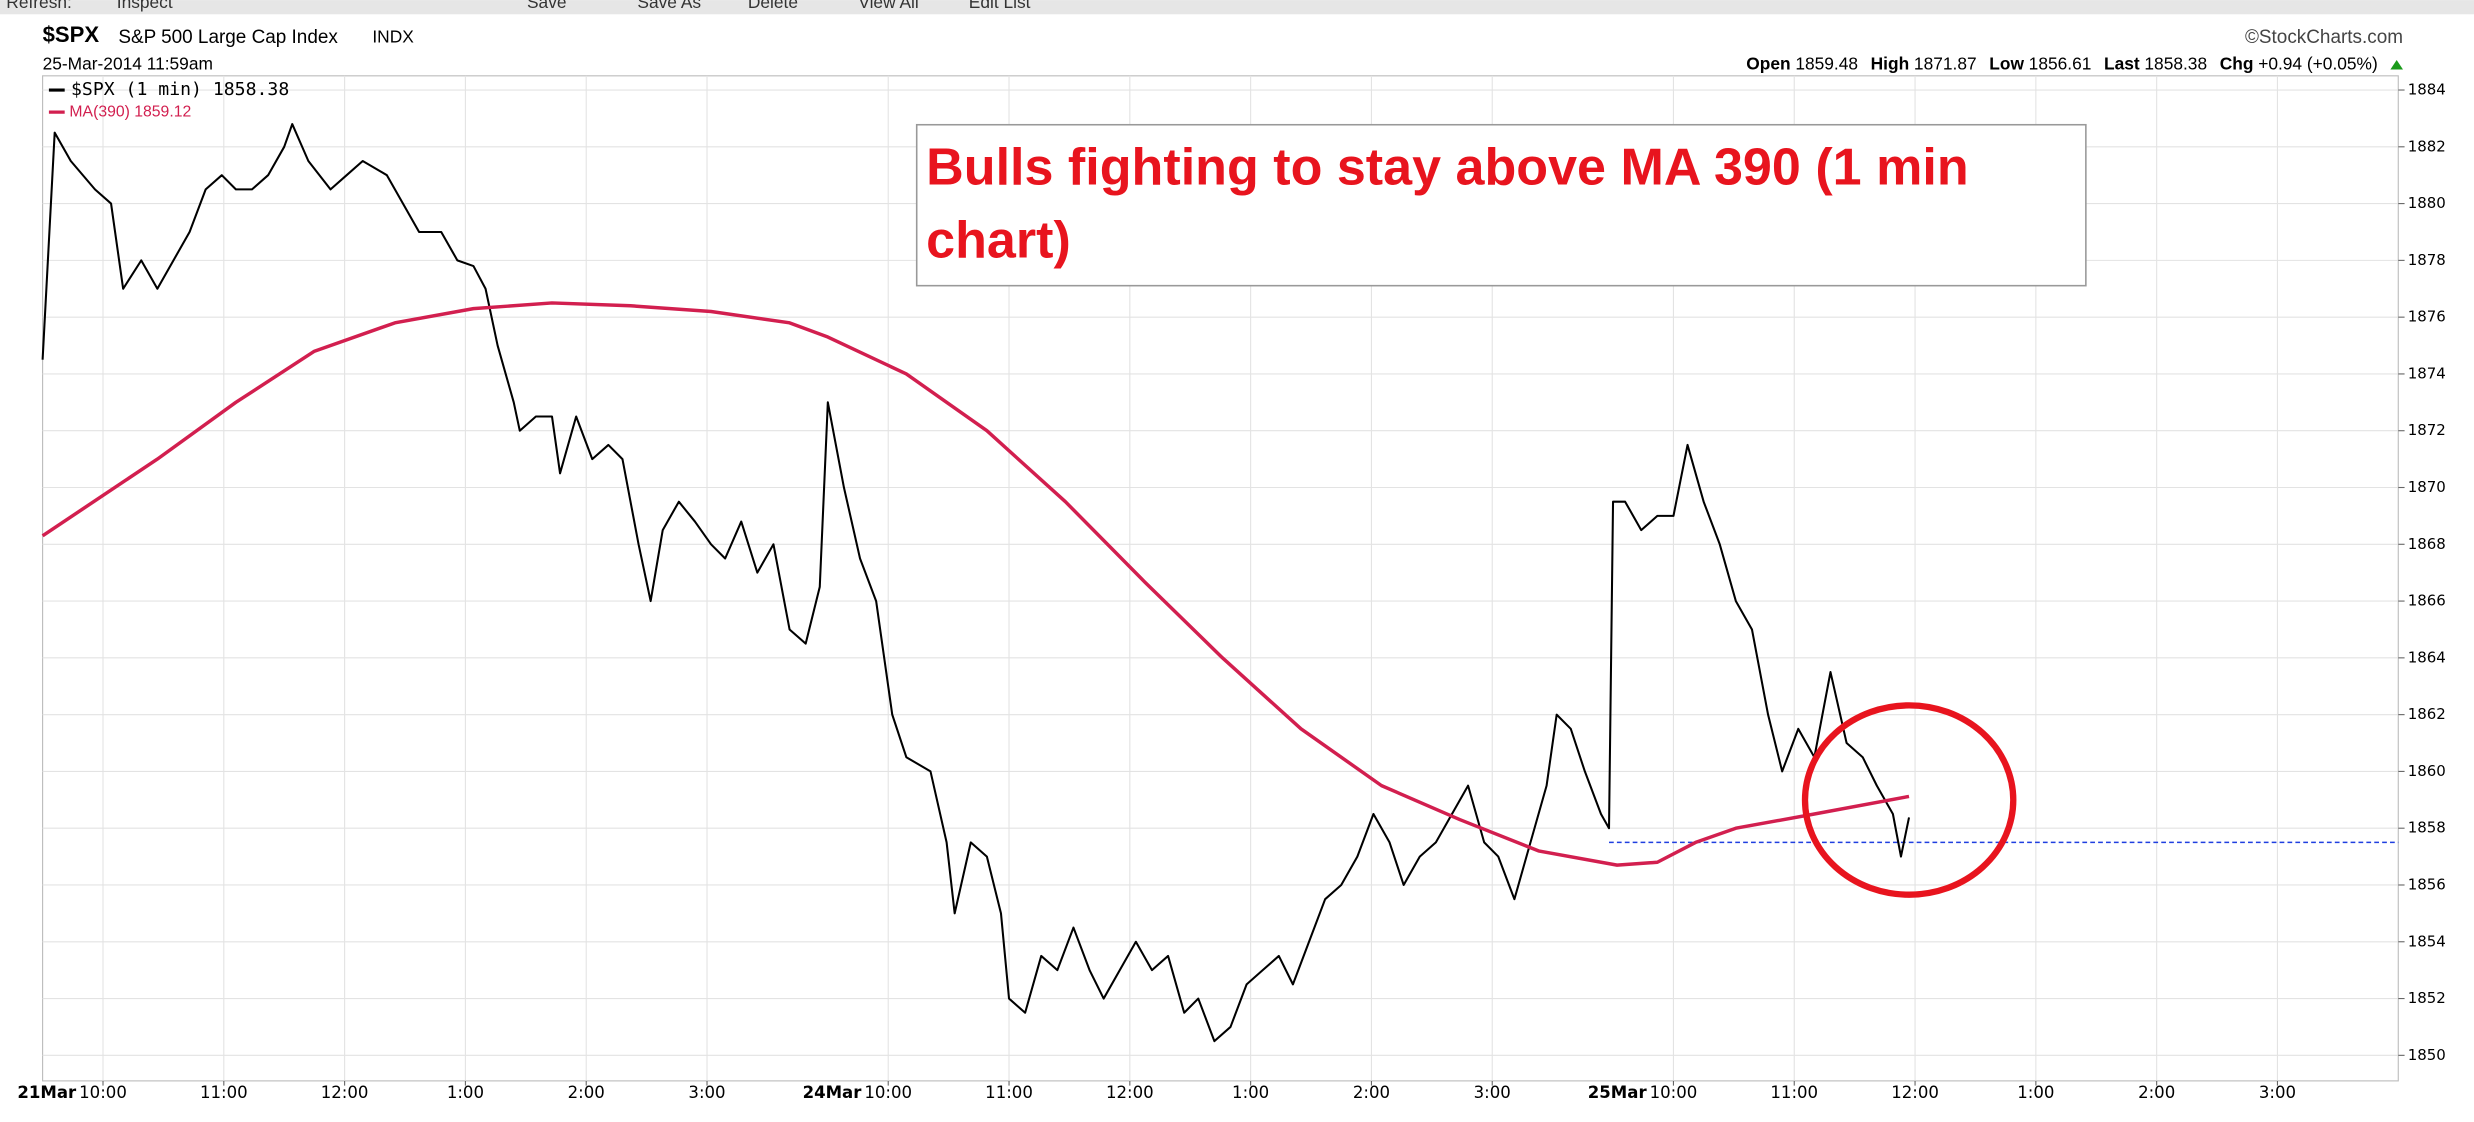 The image size is (2474, 1122). What do you see at coordinates (2175, 63) in the screenshot?
I see `quote-value: 1858.38` at bounding box center [2175, 63].